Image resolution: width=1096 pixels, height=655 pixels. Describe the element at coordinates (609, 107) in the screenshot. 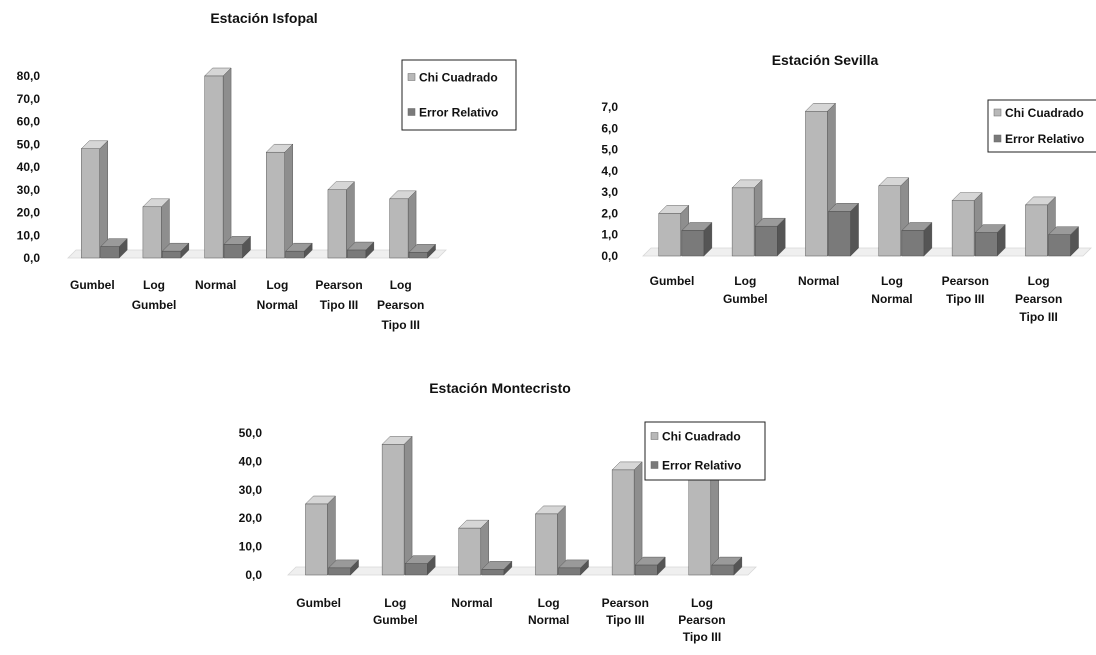

I see `y-tick-label: 7,0` at that location.